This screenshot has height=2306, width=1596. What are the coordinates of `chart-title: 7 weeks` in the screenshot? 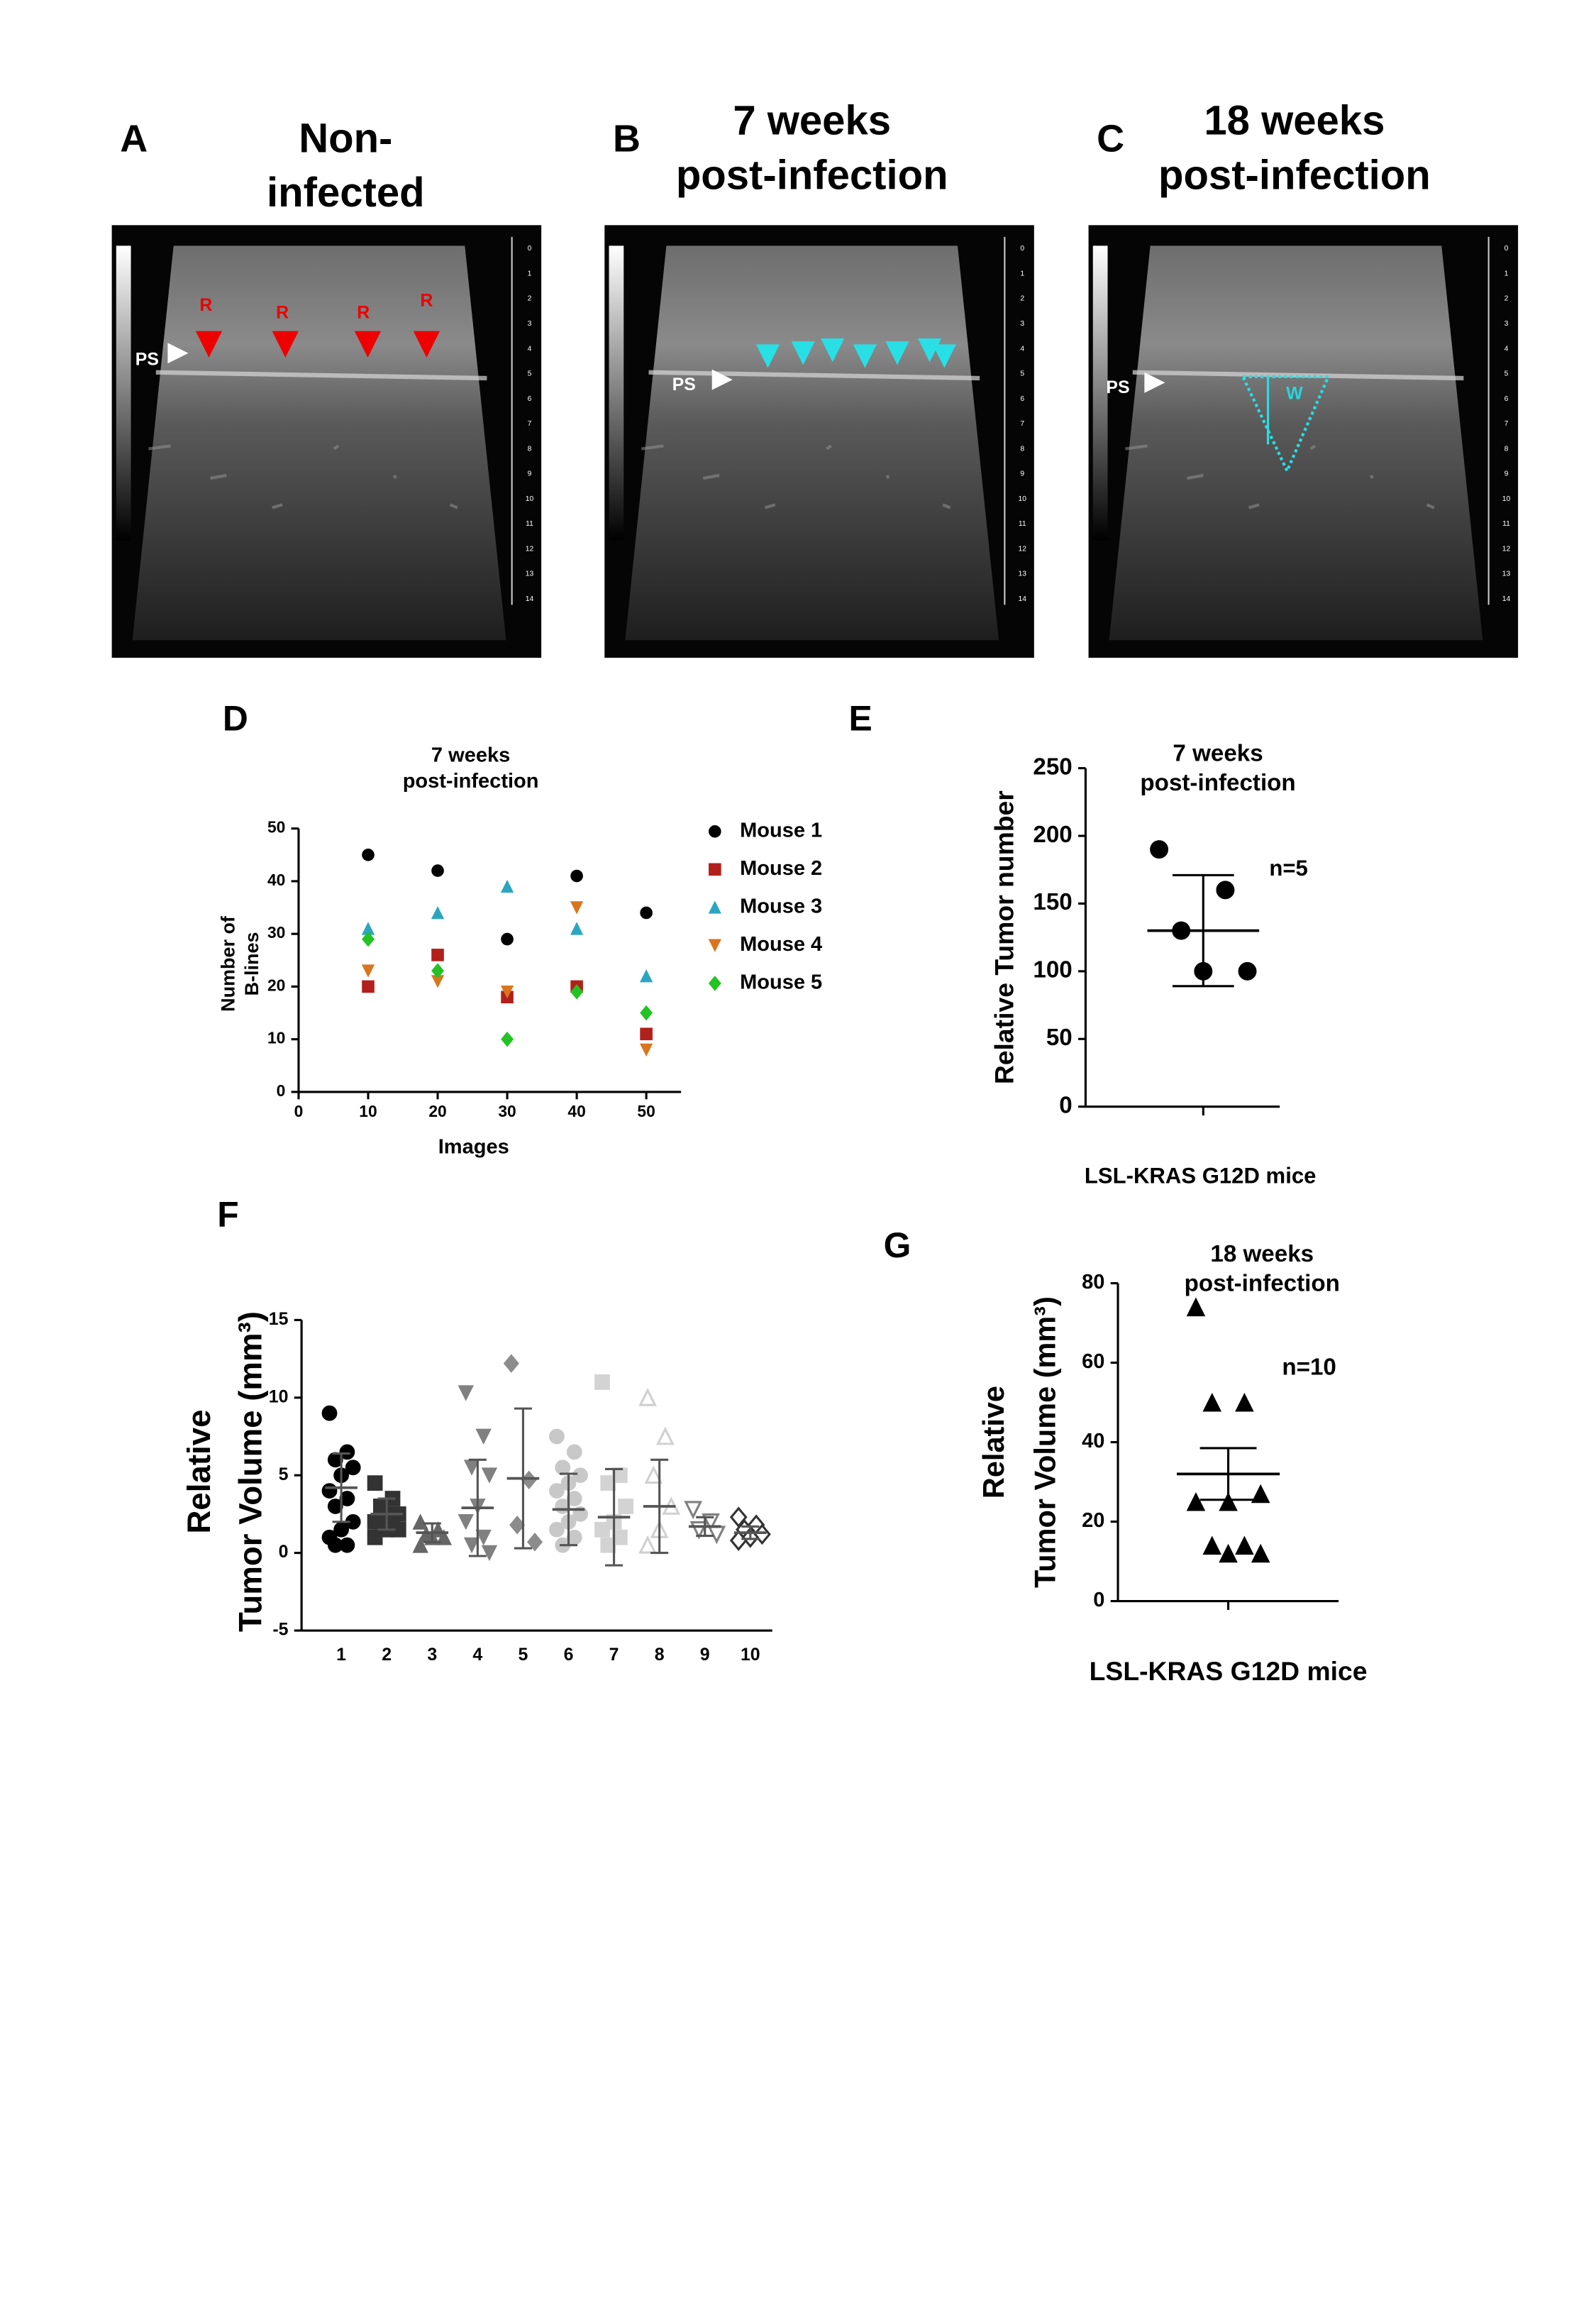 It's located at (1218, 754).